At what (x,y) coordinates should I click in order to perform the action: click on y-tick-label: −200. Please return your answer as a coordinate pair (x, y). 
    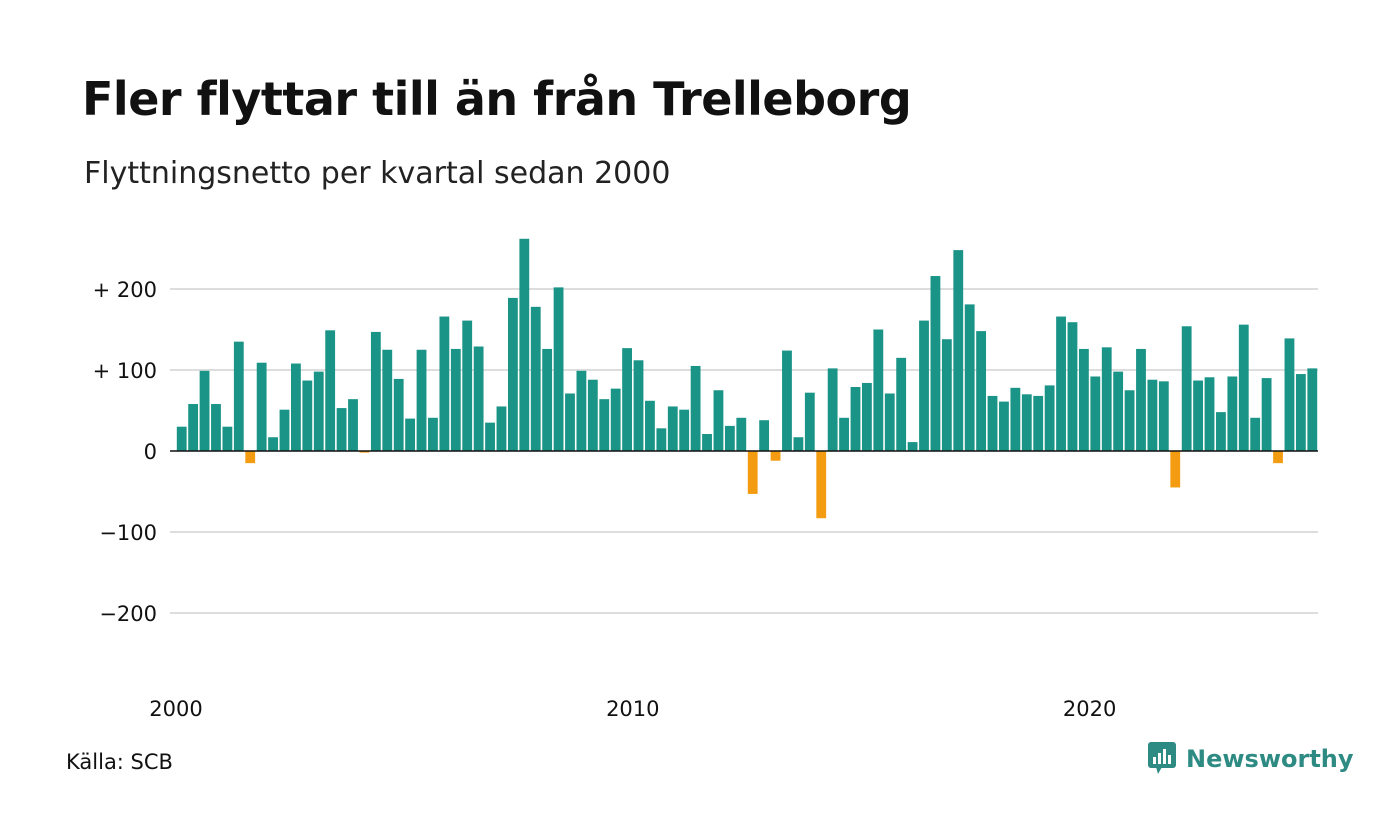
    Looking at the image, I should click on (128, 614).